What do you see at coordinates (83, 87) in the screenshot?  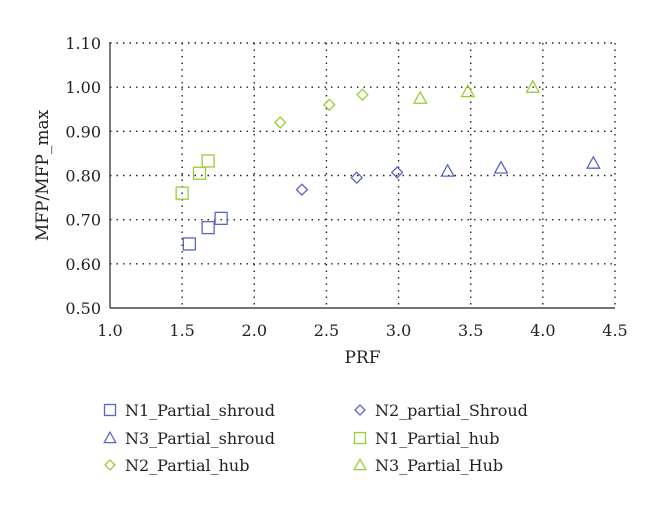 I see `y-tick-label: 1.00` at bounding box center [83, 87].